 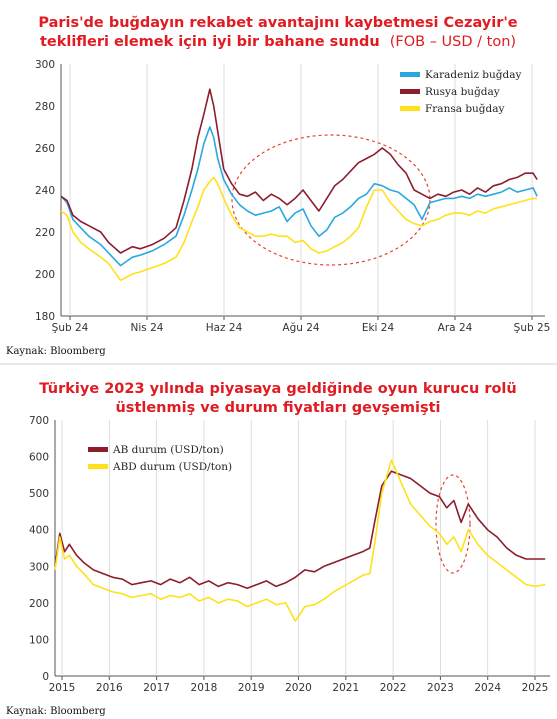 I want to click on chart-2-source: Kaynak: Bloomberg, so click(x=56, y=711).